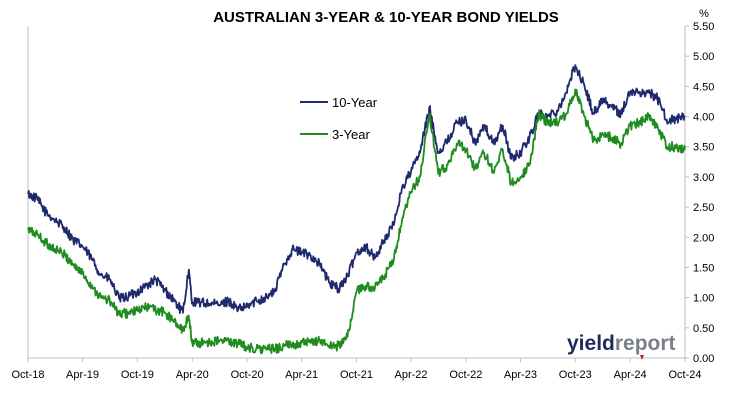 This screenshot has width=731, height=400. What do you see at coordinates (591, 343) in the screenshot?
I see `logo-text-yield: yield` at bounding box center [591, 343].